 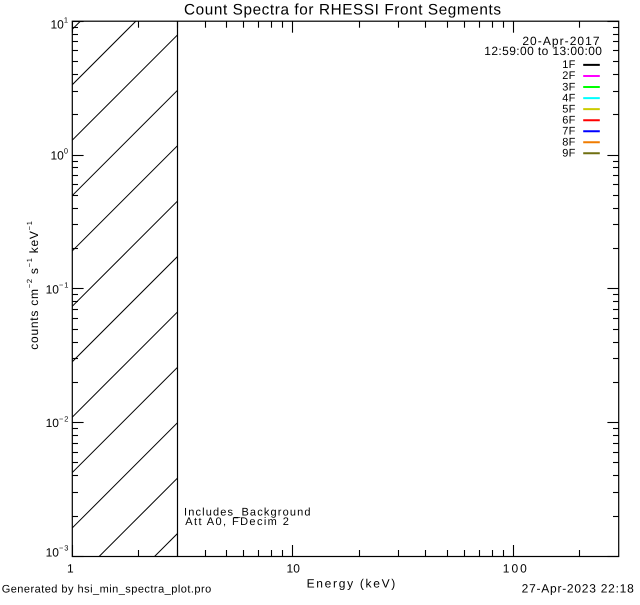 I want to click on svg-text: 10⁻¹, so click(x=58, y=289).